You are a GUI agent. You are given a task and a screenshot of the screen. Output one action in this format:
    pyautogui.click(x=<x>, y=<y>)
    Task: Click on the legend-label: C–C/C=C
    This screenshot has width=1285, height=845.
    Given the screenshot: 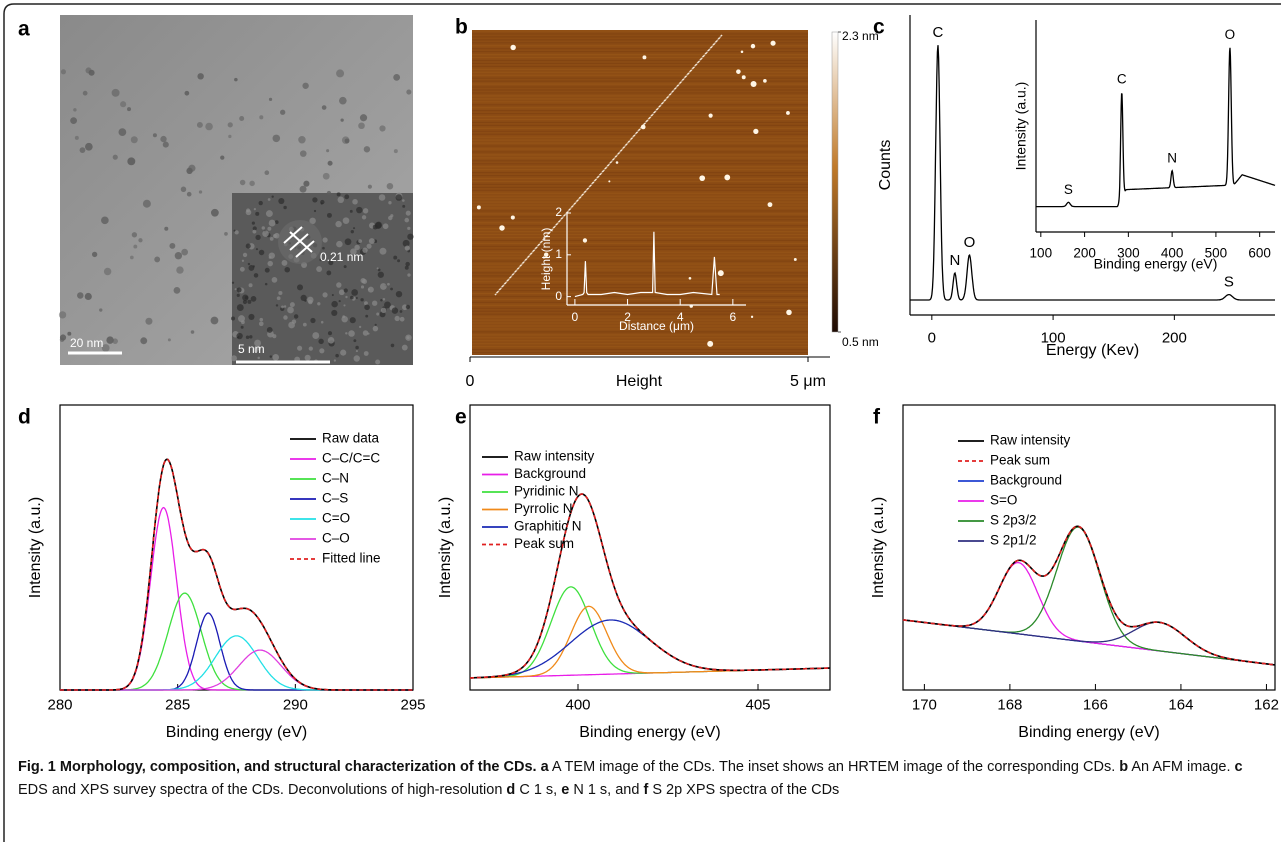 What is the action you would take?
    pyautogui.click(x=351, y=458)
    